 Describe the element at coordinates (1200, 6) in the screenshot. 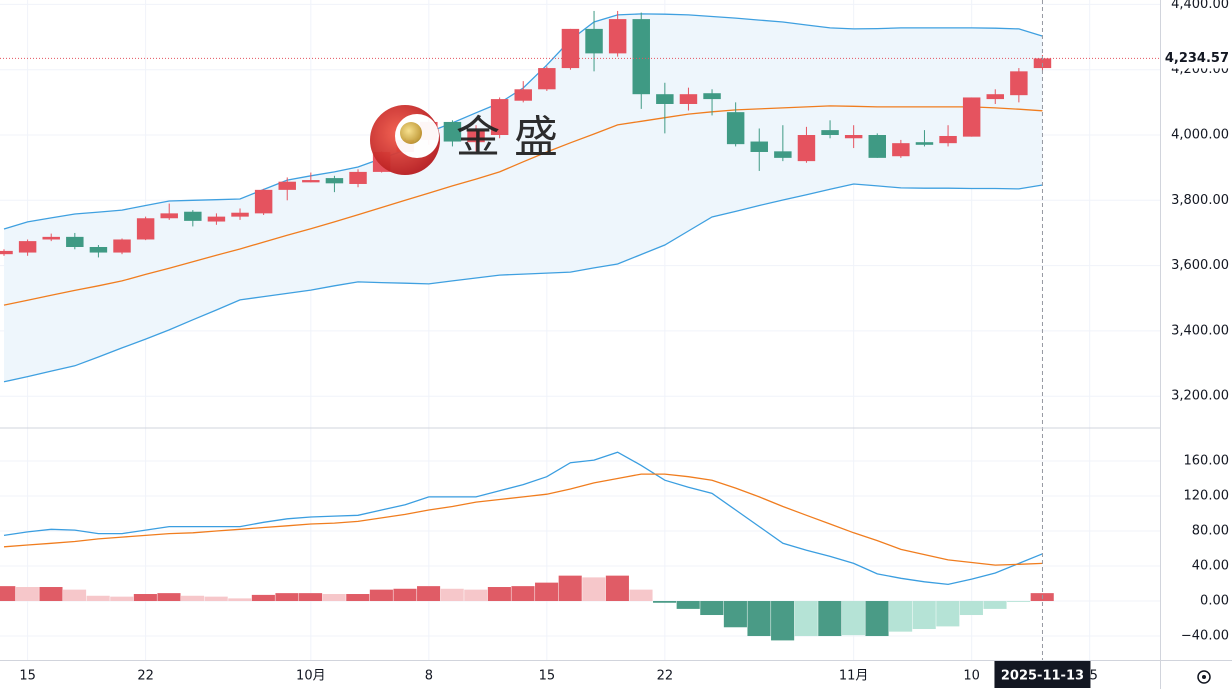

I see `y-tick-label: 4,400.00` at that location.